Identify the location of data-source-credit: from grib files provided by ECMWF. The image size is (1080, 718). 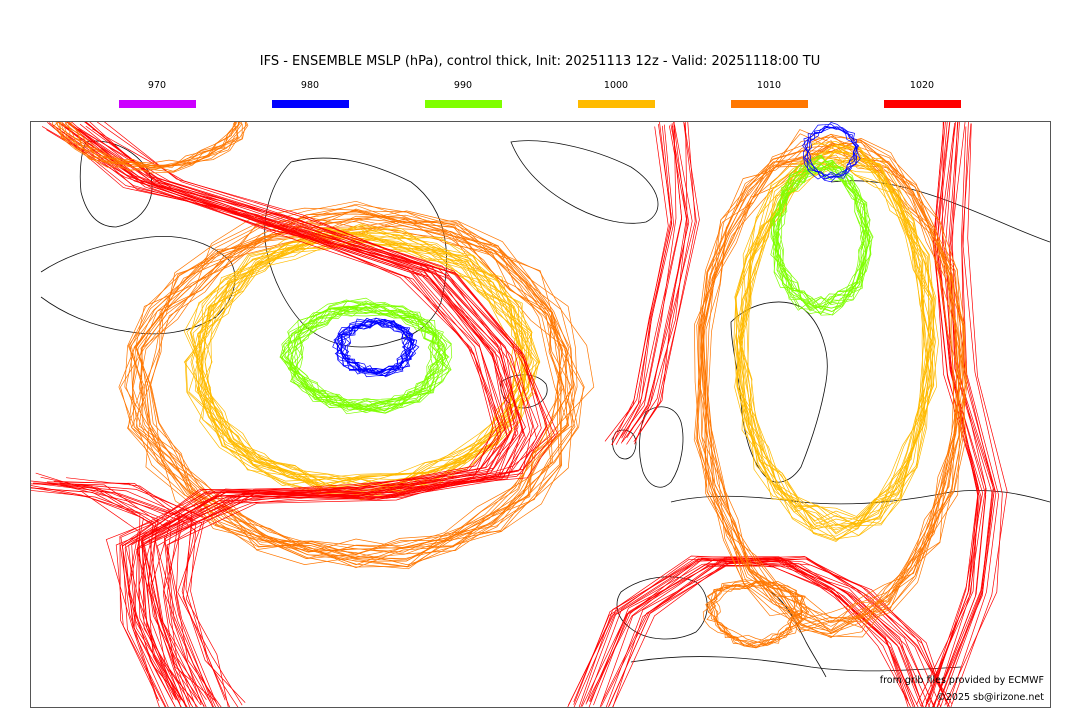
(961, 680).